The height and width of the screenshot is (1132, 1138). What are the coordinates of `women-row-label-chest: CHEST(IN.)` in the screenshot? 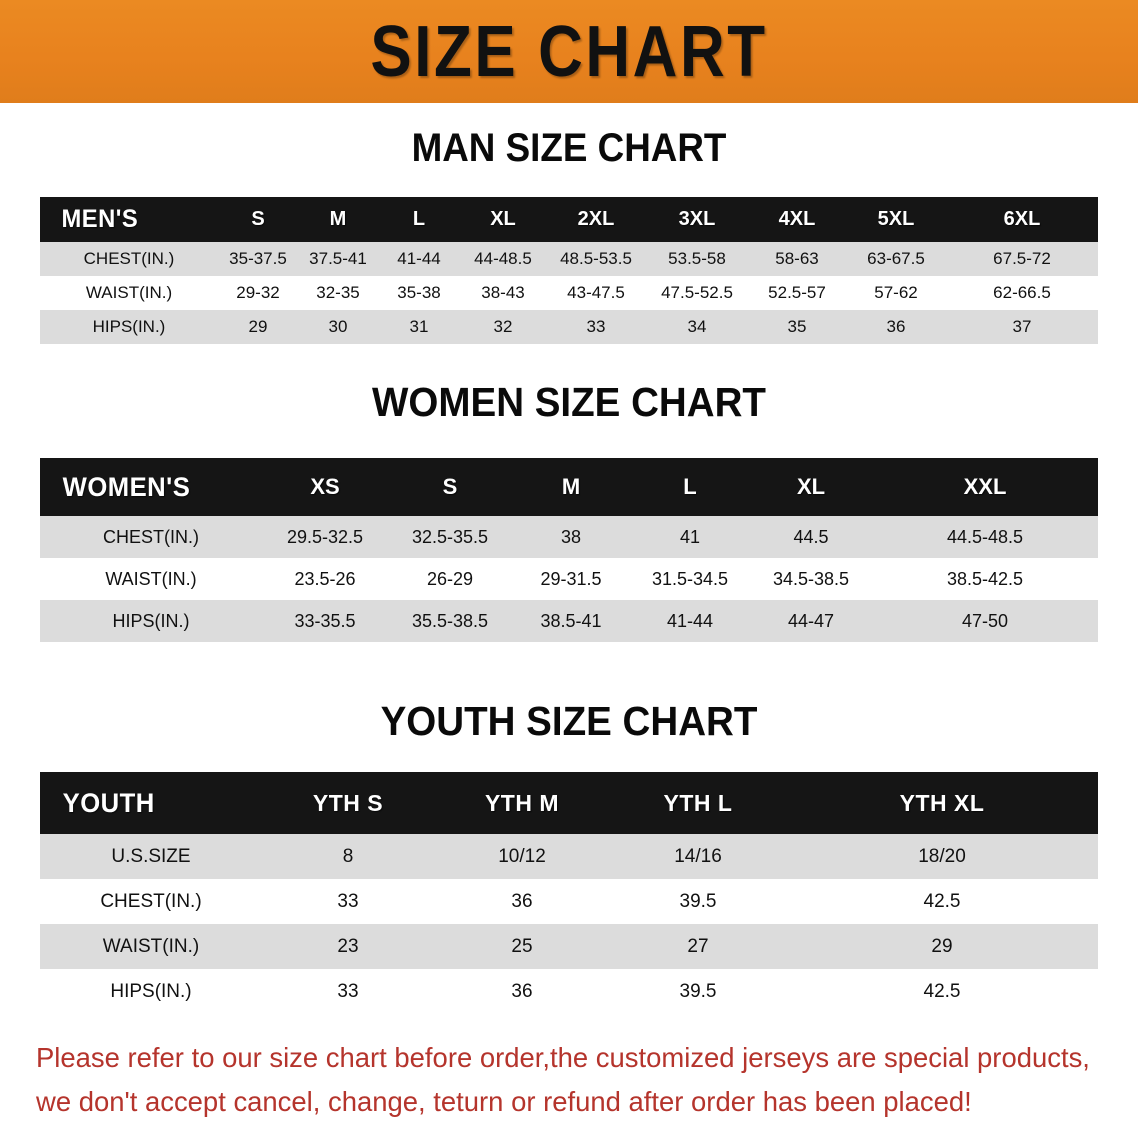 It's located at (151, 536).